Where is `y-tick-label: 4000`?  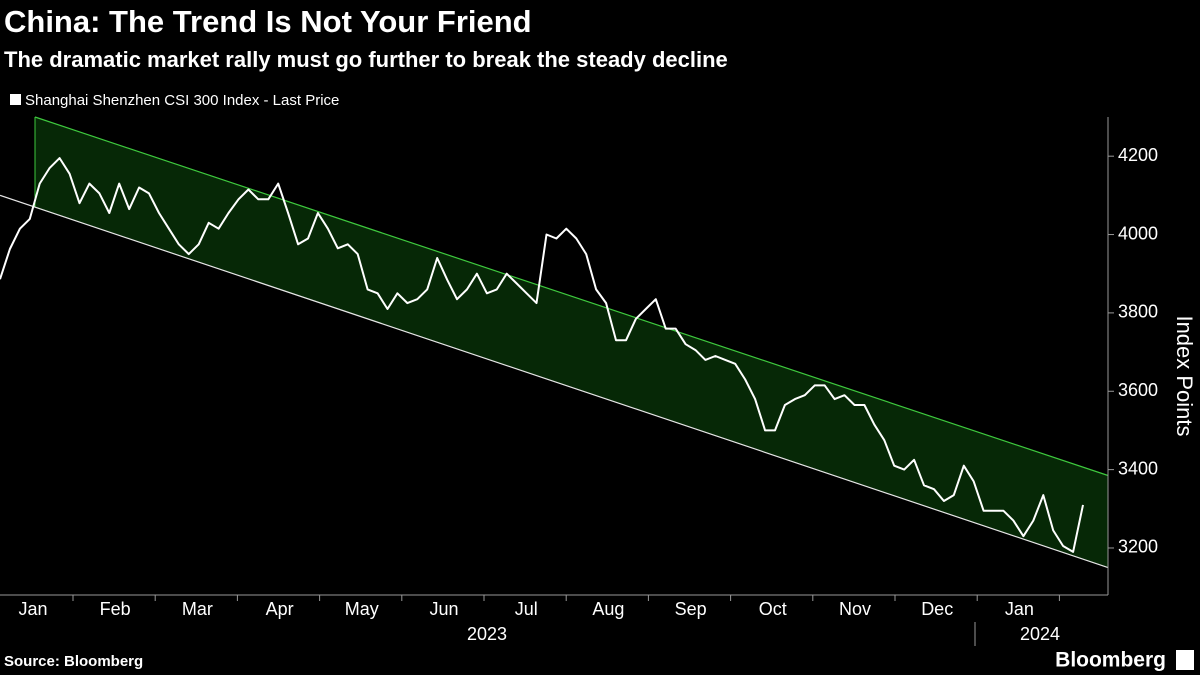 y-tick-label: 4000 is located at coordinates (1138, 233).